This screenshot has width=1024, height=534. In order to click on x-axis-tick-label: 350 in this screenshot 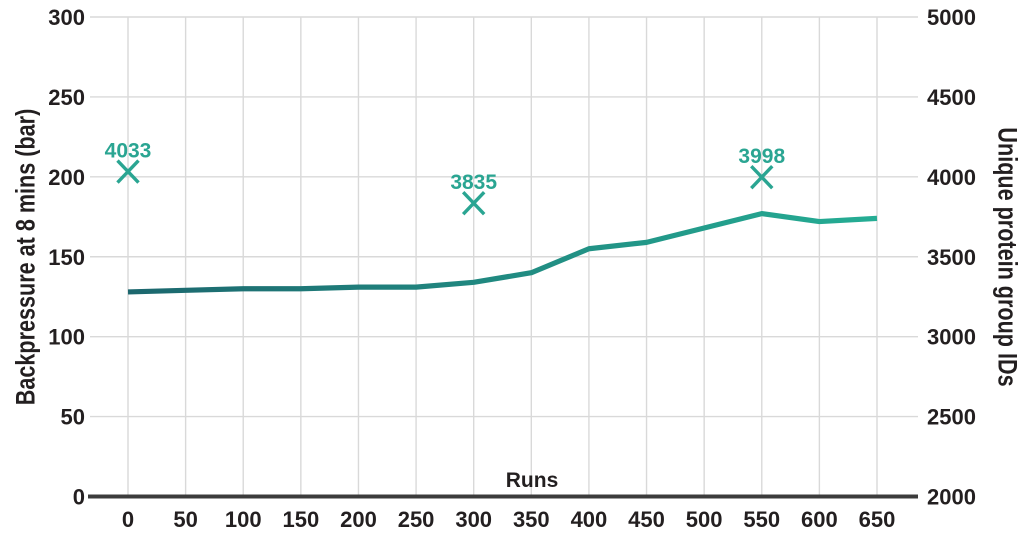, I will do `click(531, 519)`.